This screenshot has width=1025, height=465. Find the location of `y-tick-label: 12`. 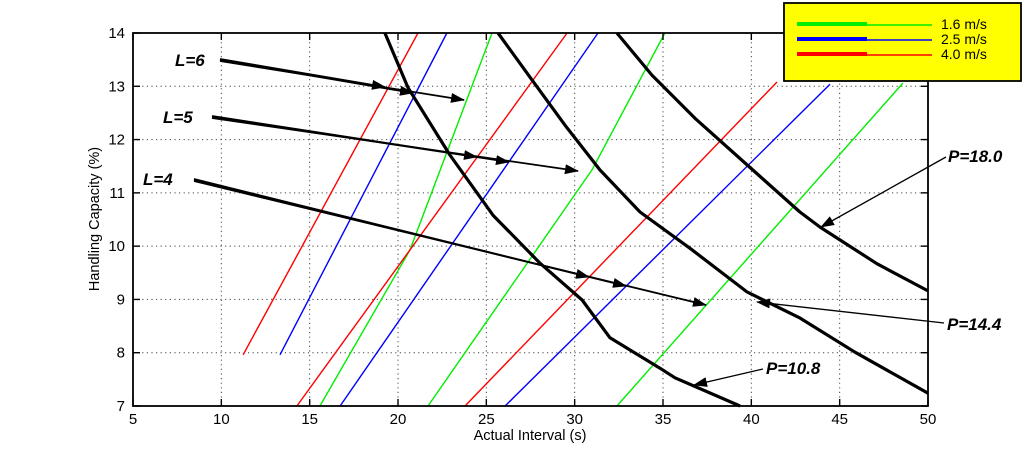

y-tick-label: 12 is located at coordinates (116, 140).